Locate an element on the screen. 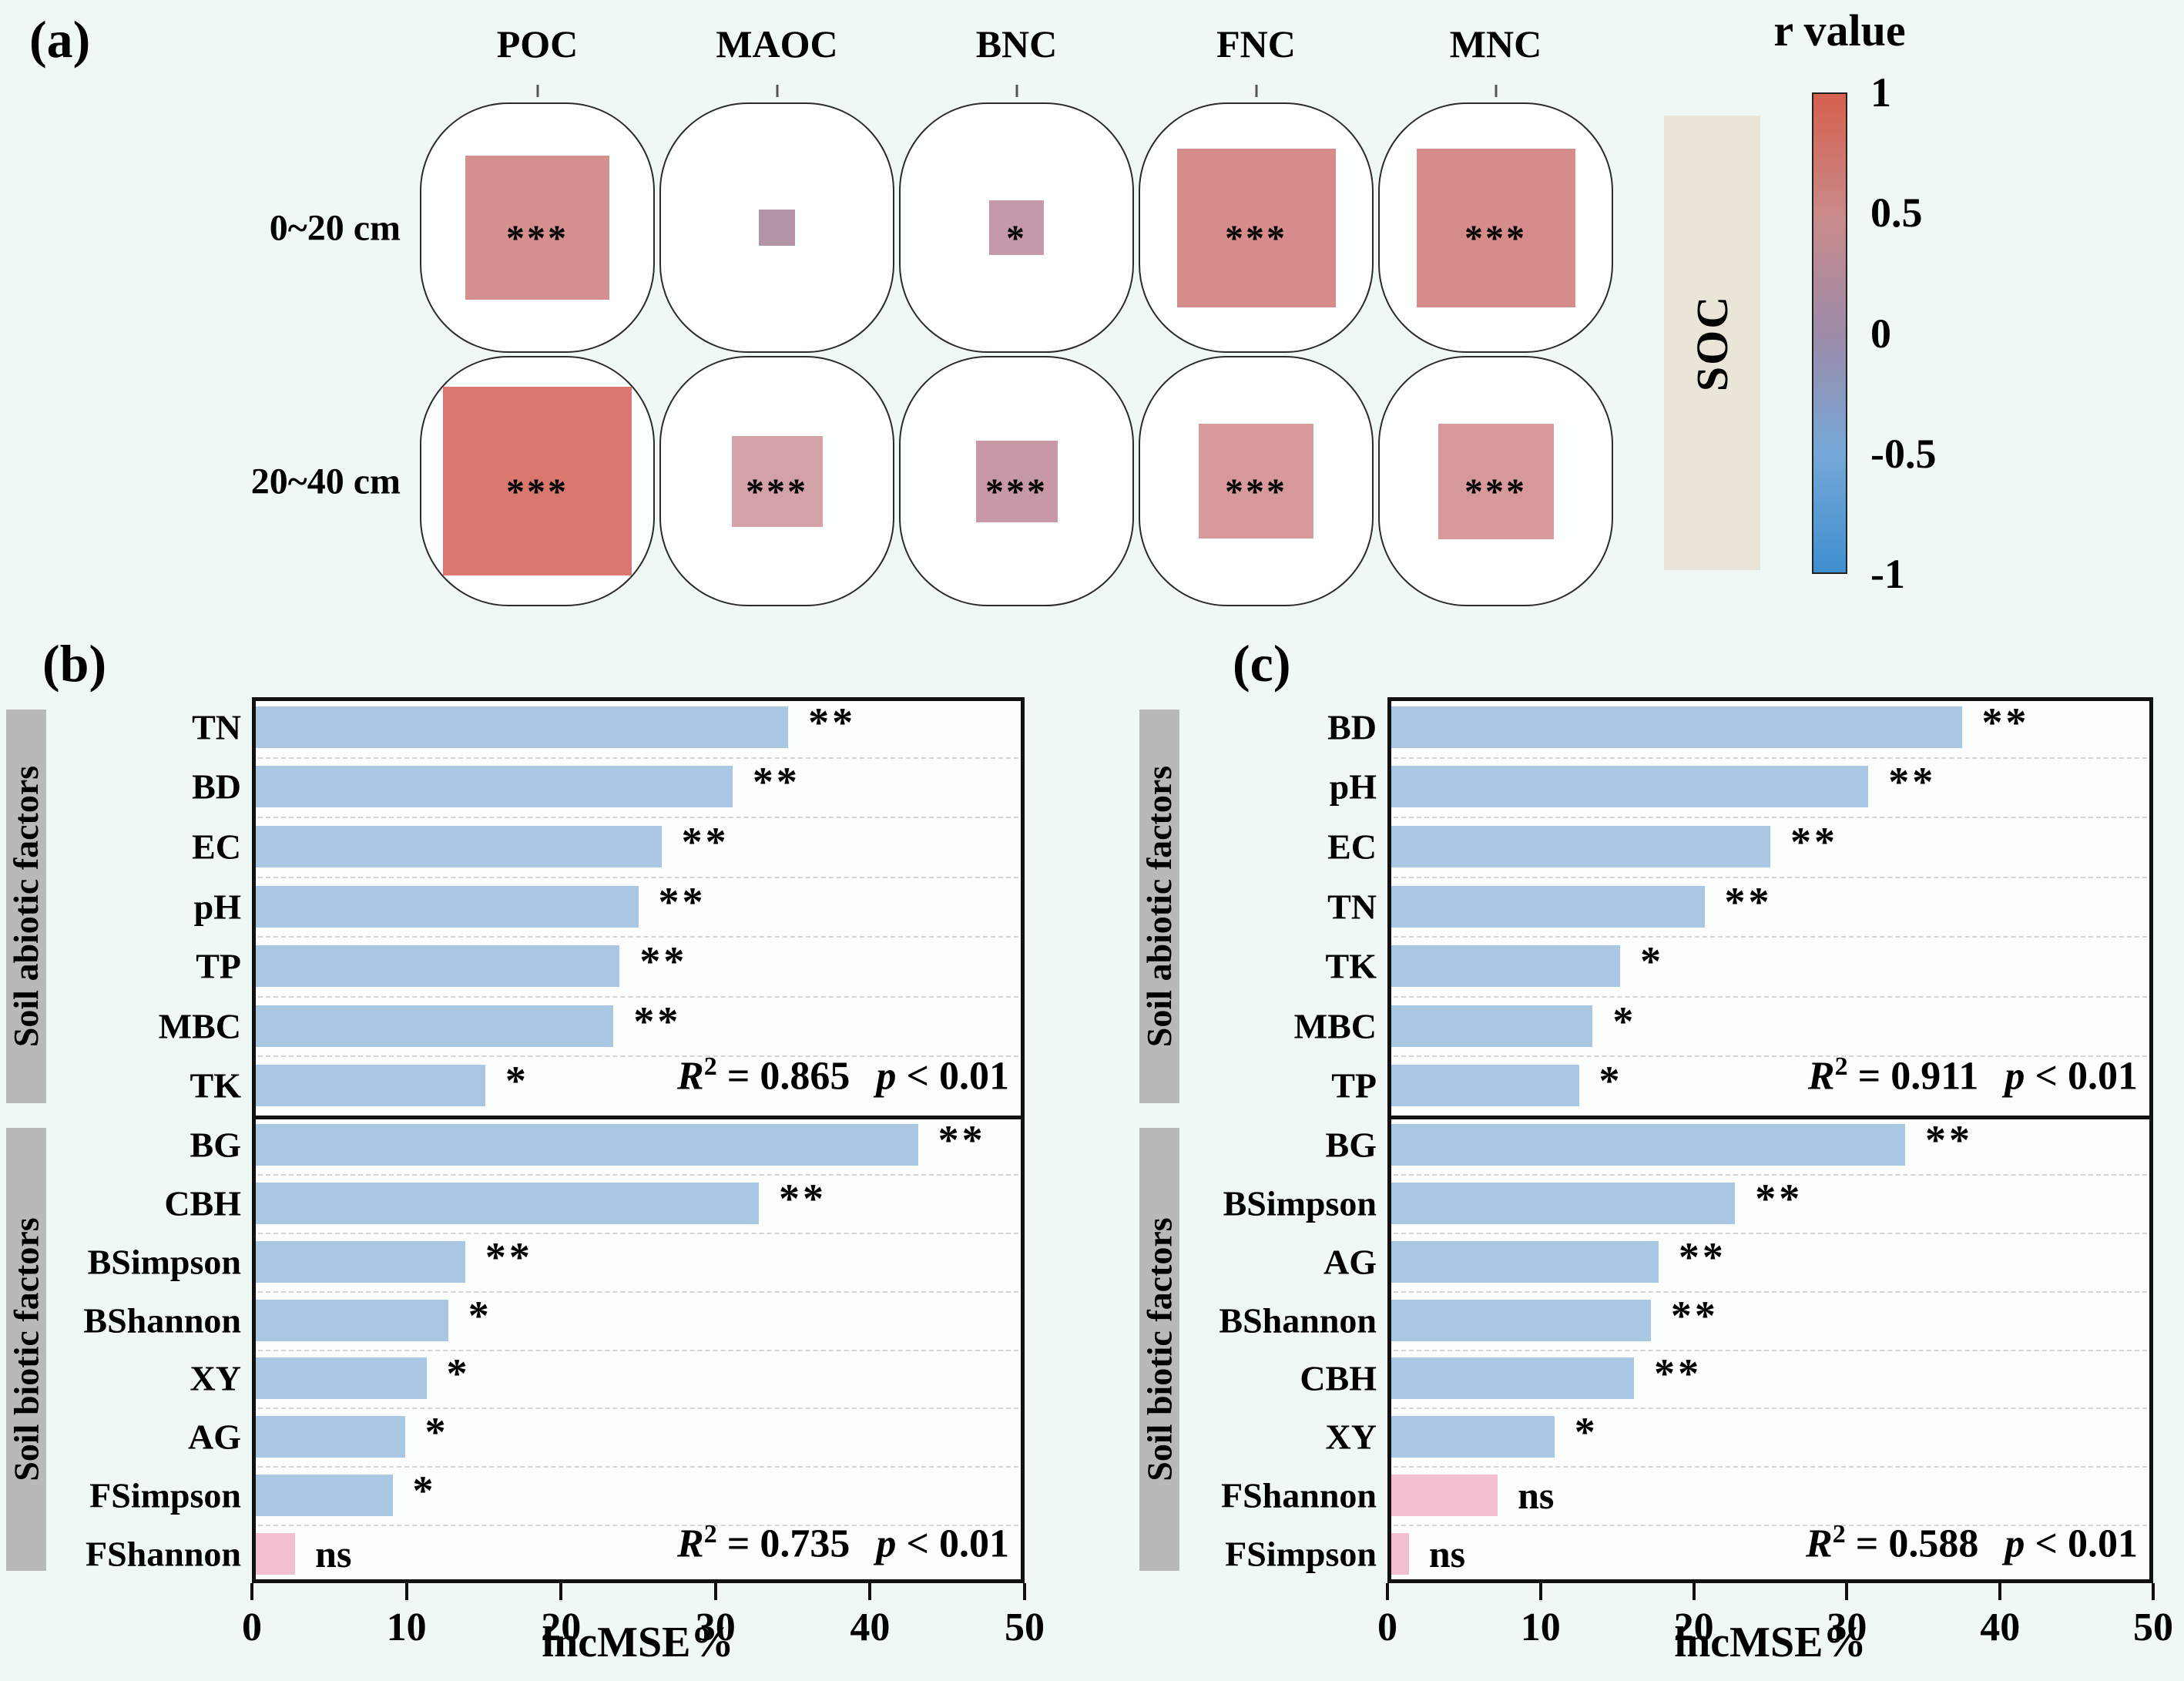  bar-label-fshannon: FShannon is located at coordinates (1298, 1495).